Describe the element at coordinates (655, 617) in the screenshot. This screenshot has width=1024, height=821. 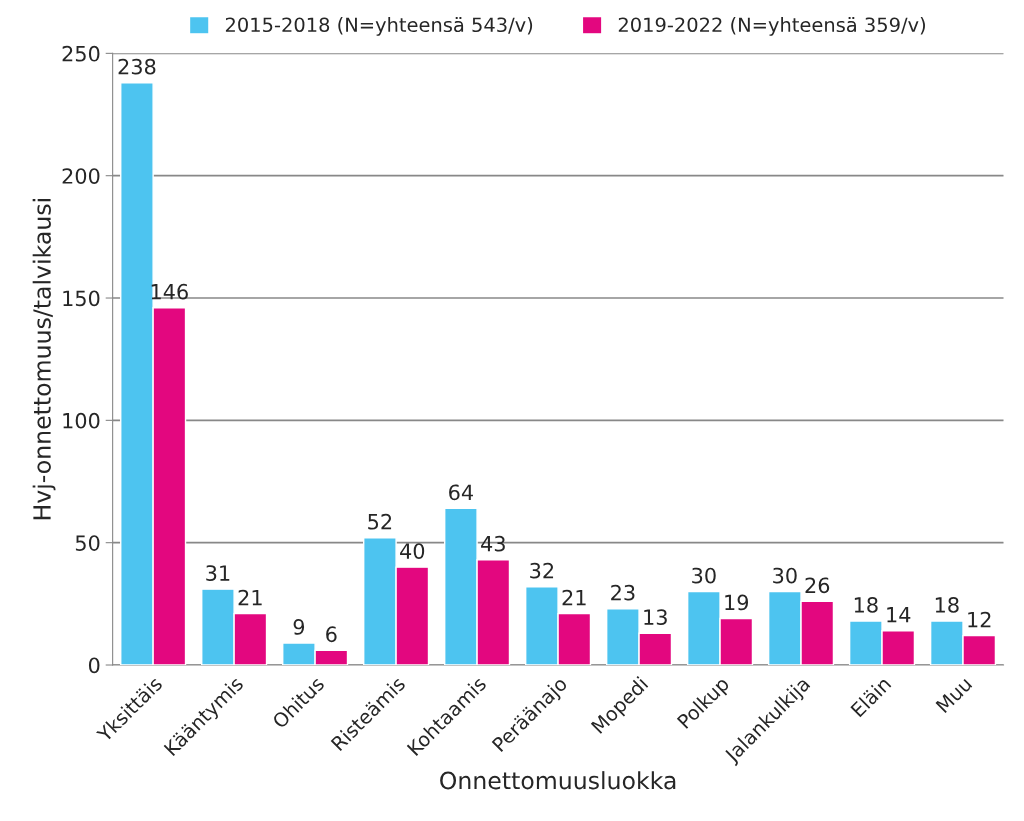
I see `data-label: 13` at that location.